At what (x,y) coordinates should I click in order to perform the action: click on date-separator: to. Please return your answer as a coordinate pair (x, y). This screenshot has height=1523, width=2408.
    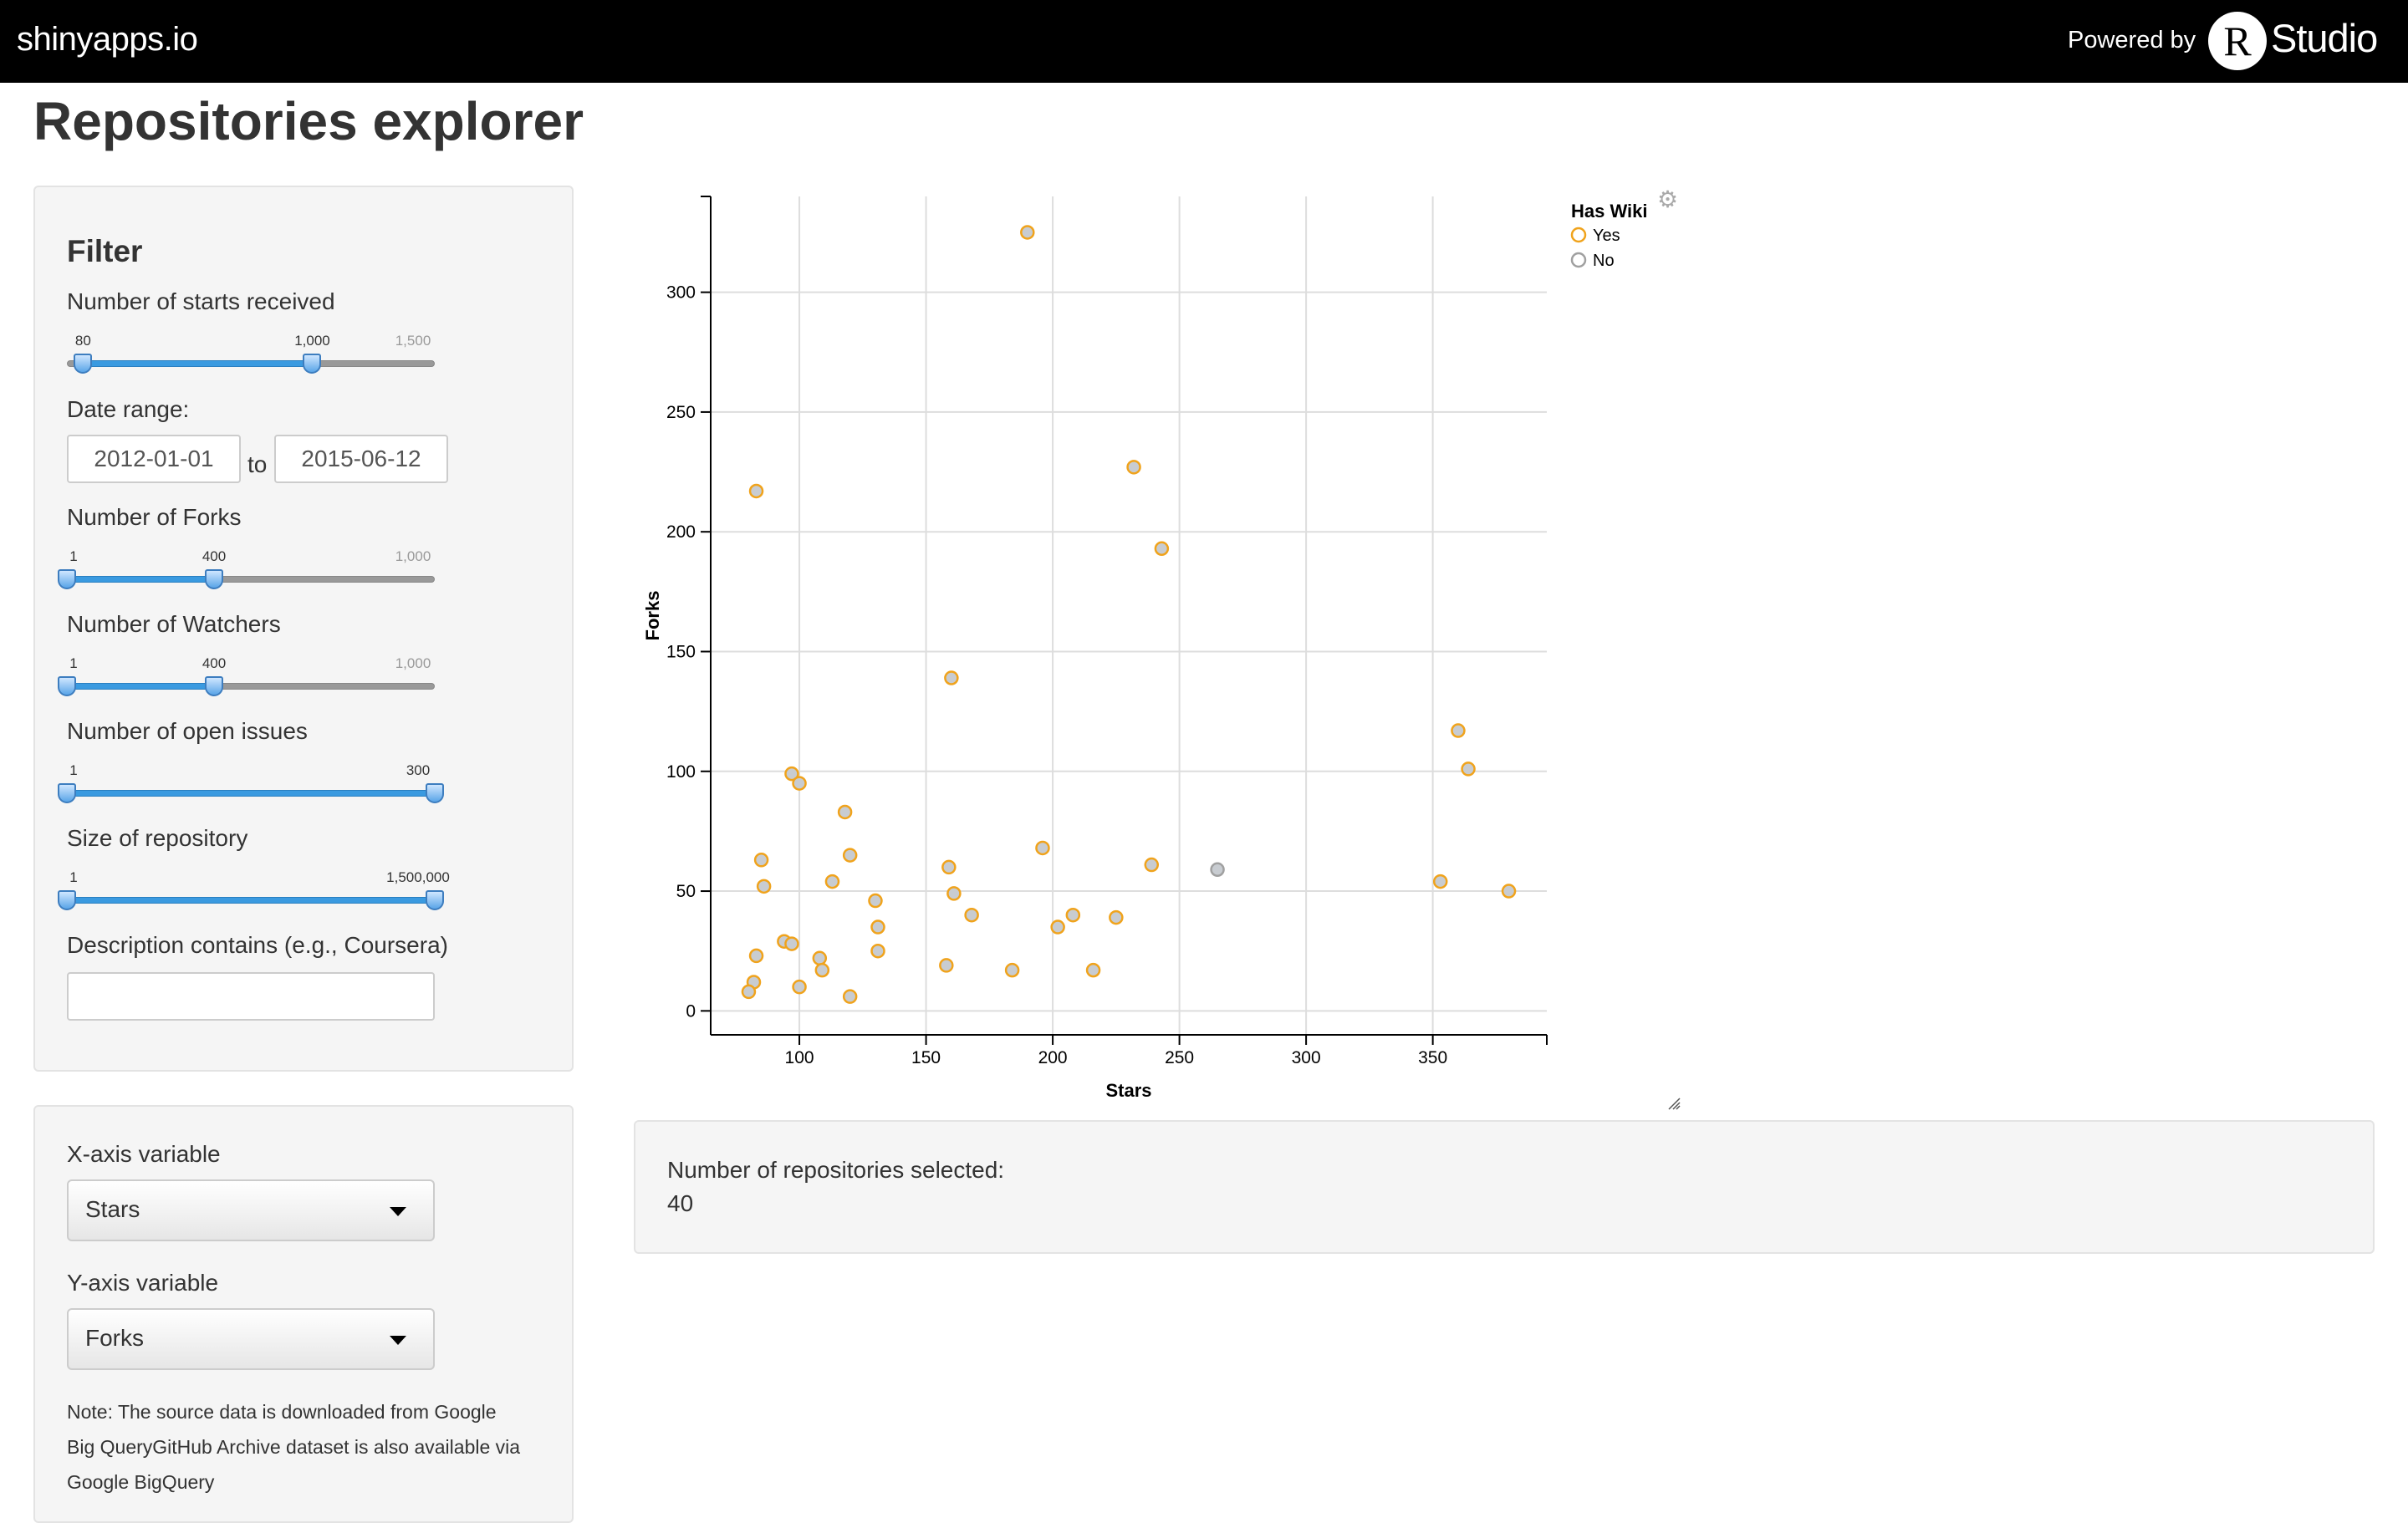
    Looking at the image, I should click on (257, 464).